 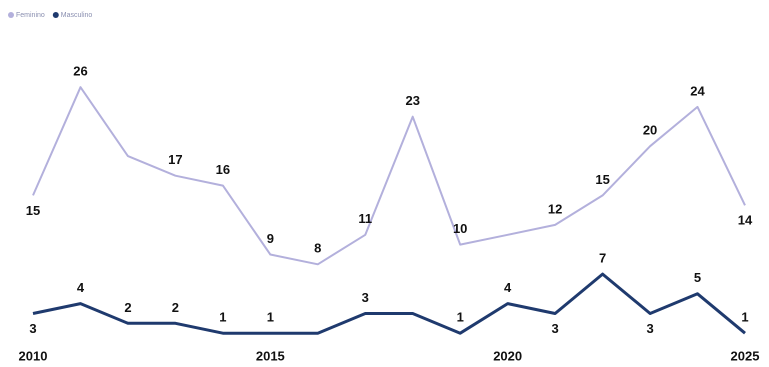 I want to click on data-label: 17, so click(x=175, y=159).